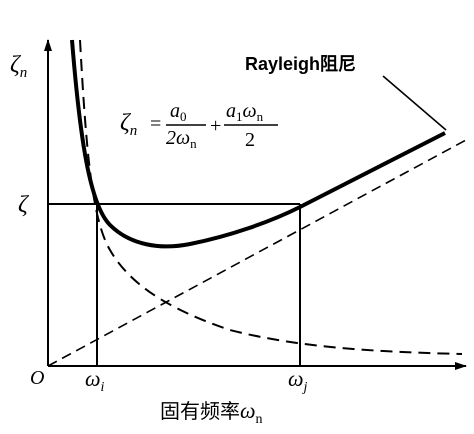 Image resolution: width=474 pixels, height=434 pixels. I want to click on subscript: 1, so click(239, 116).